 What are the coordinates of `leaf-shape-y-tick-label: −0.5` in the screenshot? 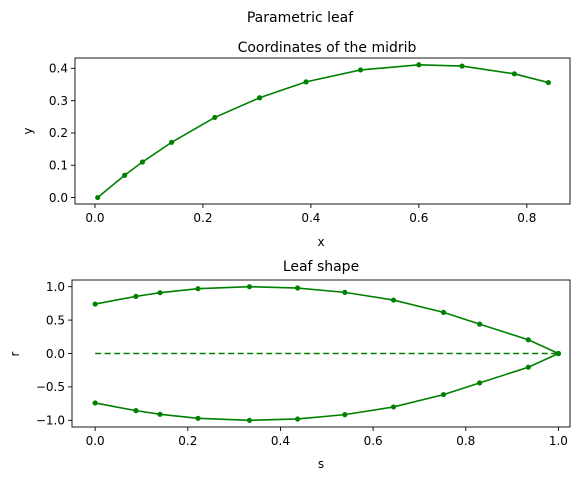 It's located at (50, 387).